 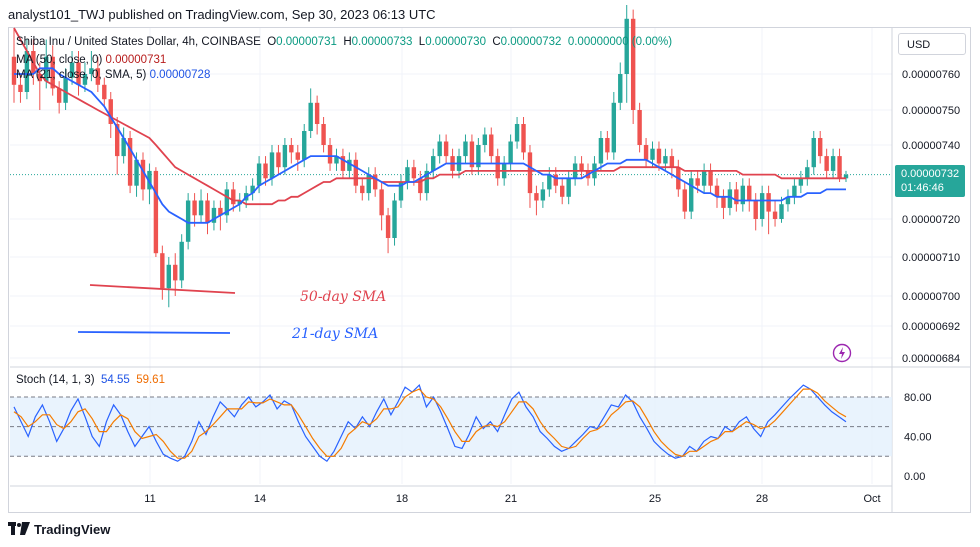 What do you see at coordinates (422, 42) in the screenshot?
I see `low-label: L` at bounding box center [422, 42].